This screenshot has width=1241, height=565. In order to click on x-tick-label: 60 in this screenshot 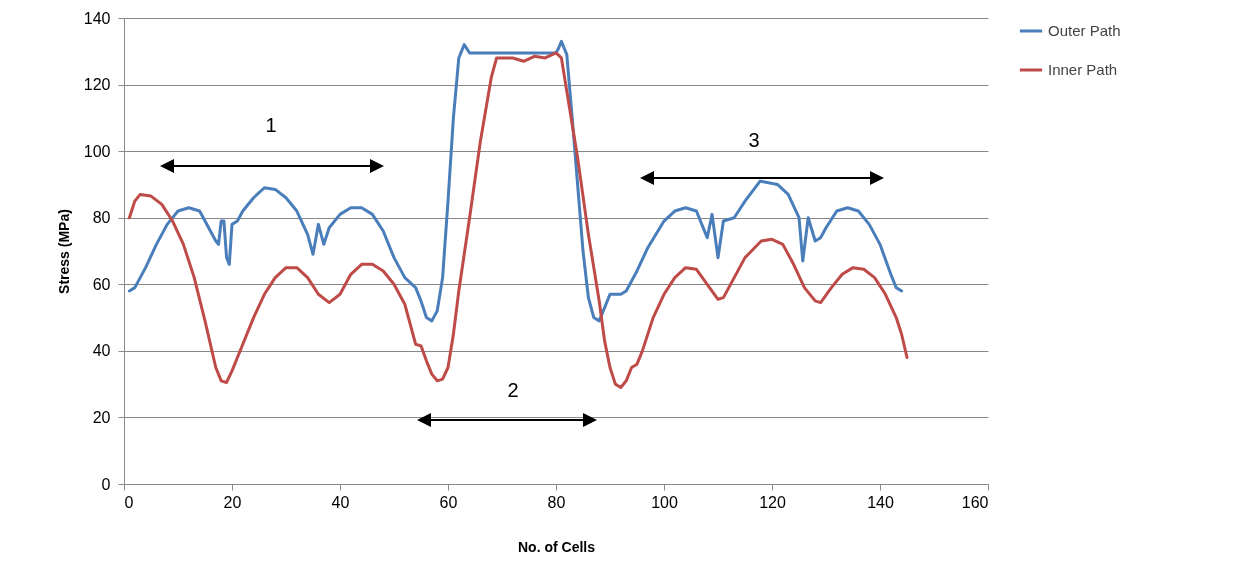, I will do `click(448, 502)`.